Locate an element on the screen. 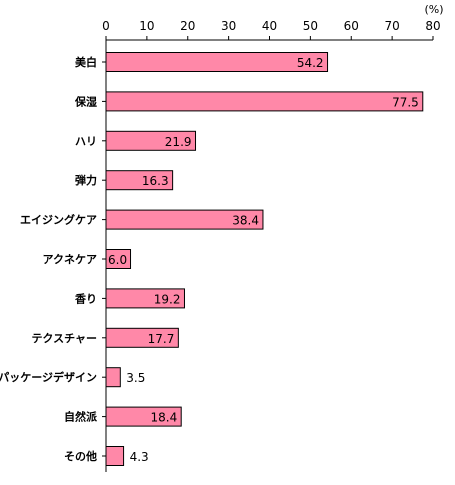 The height and width of the screenshot is (485, 455). category-label: 弾力 is located at coordinates (86, 180).